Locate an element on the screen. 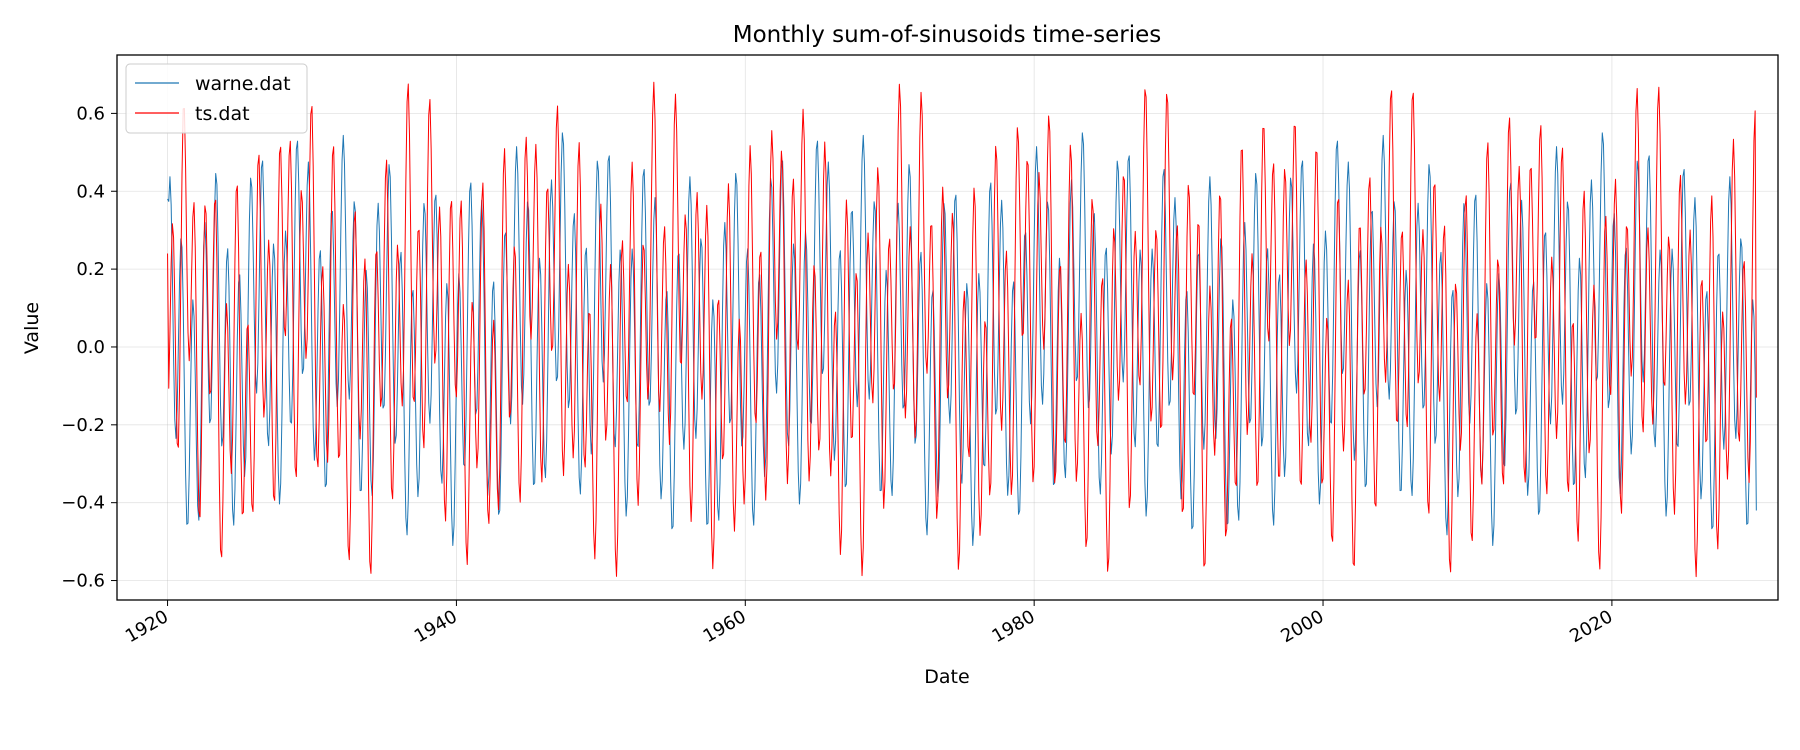 The image size is (1800, 750). legend-label-ts: ts.dat is located at coordinates (222, 114).